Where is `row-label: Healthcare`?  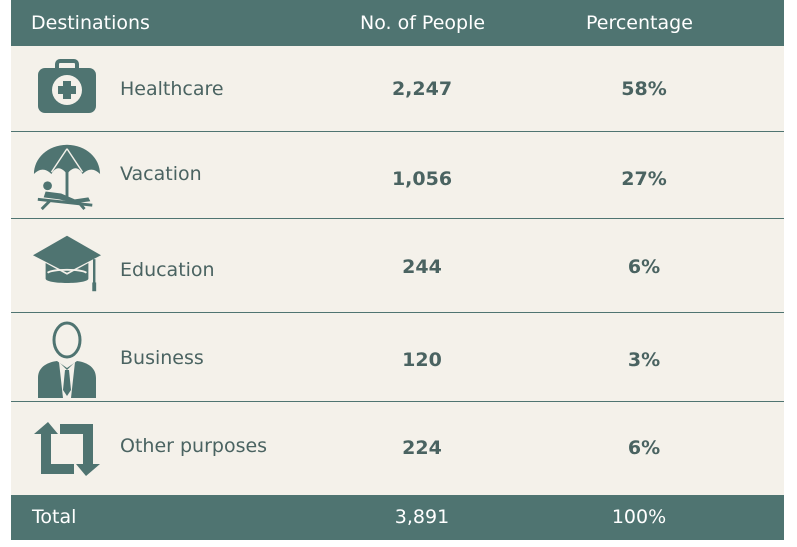
row-label: Healthcare is located at coordinates (172, 89).